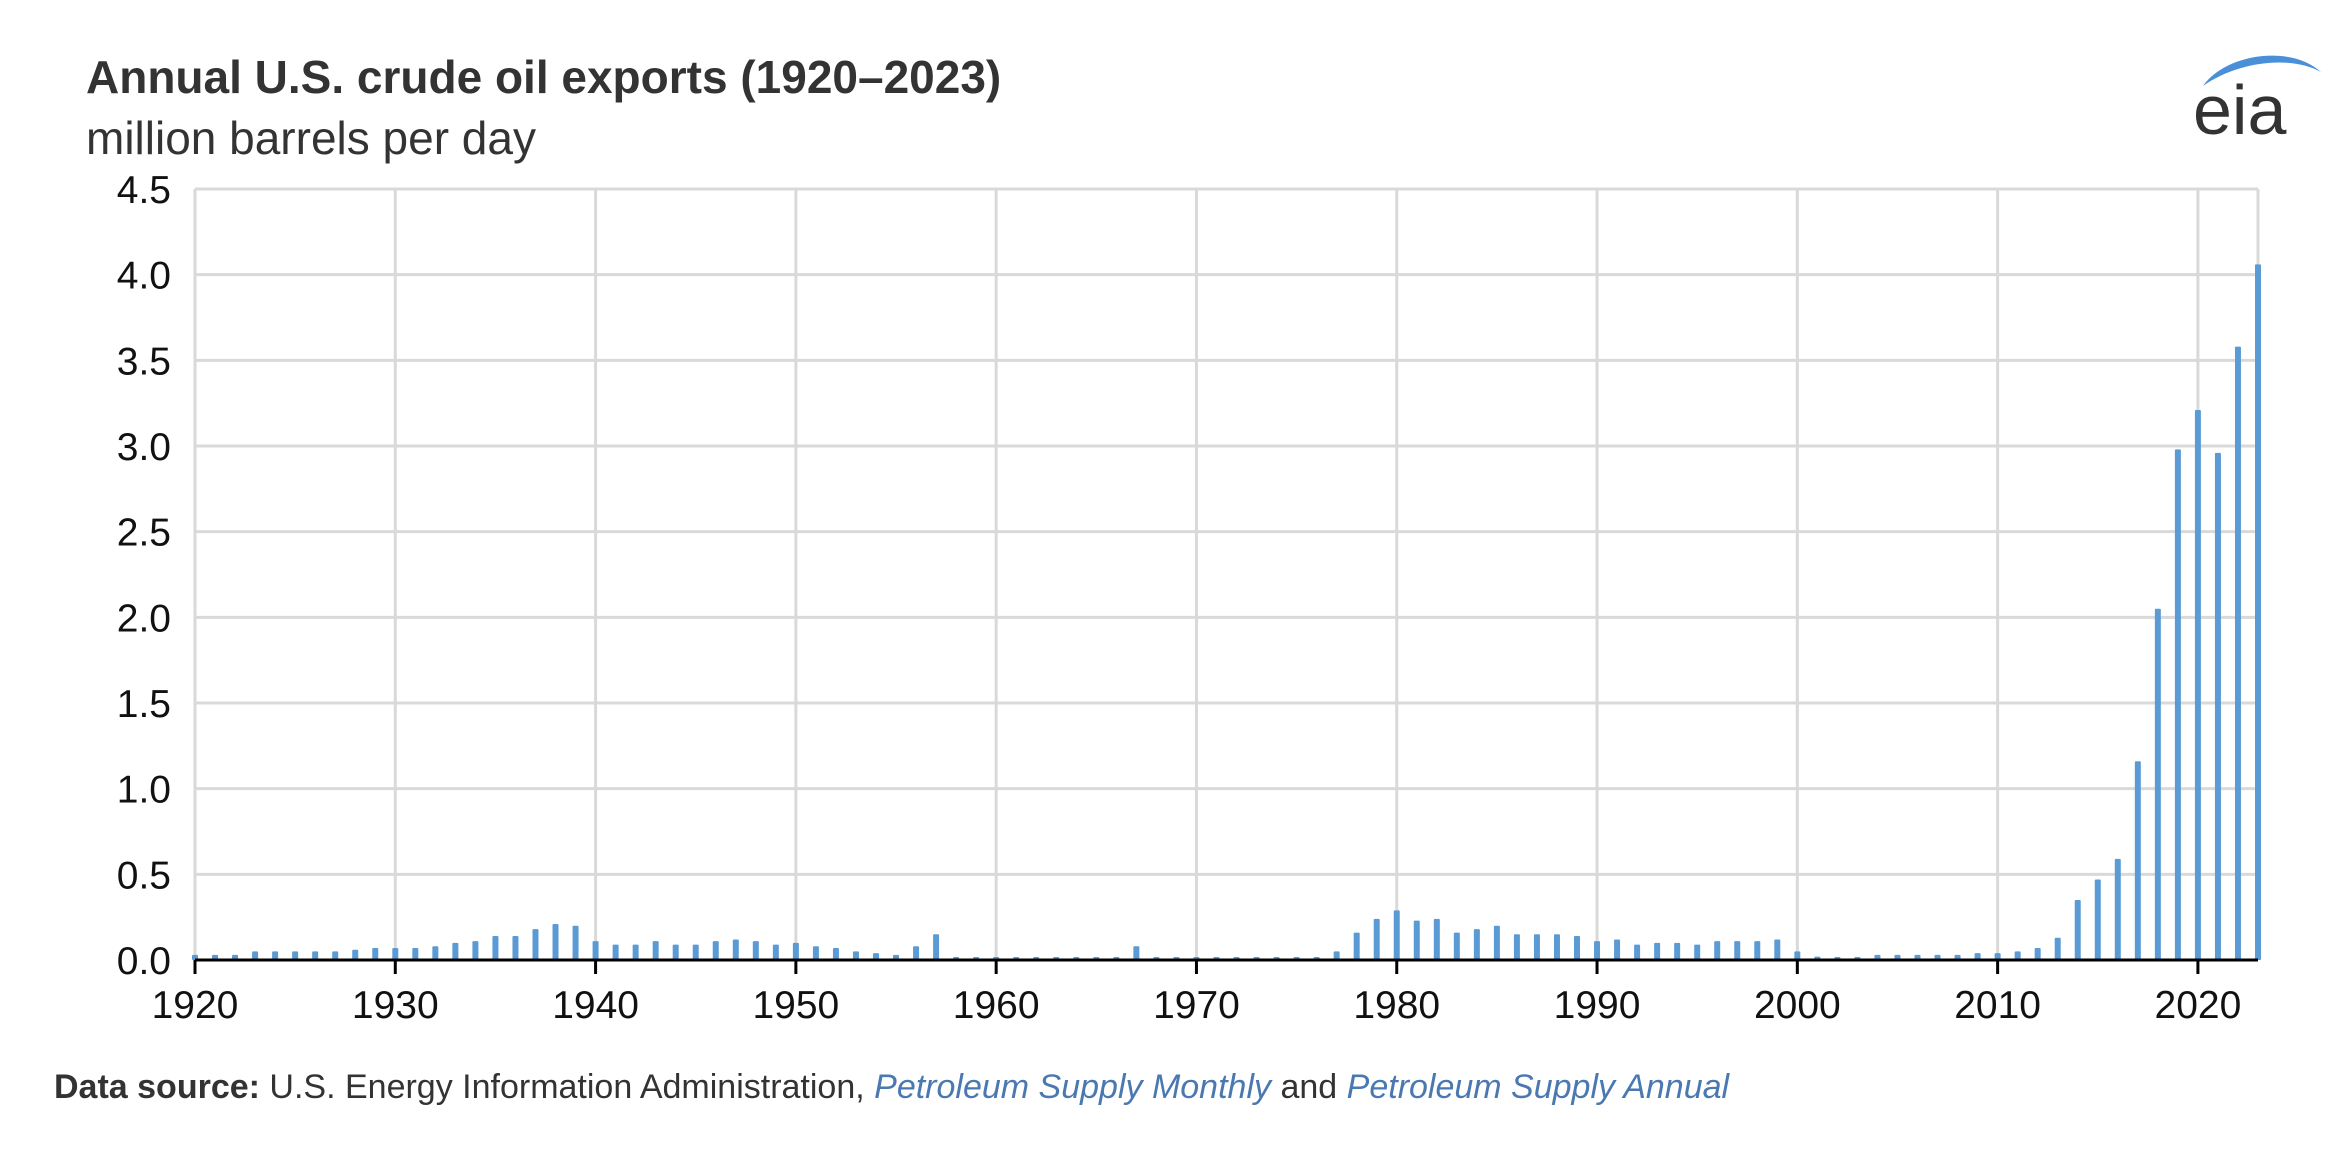 The width and height of the screenshot is (2334, 1150). What do you see at coordinates (1797, 1005) in the screenshot?
I see `x-tick-label: 2000` at bounding box center [1797, 1005].